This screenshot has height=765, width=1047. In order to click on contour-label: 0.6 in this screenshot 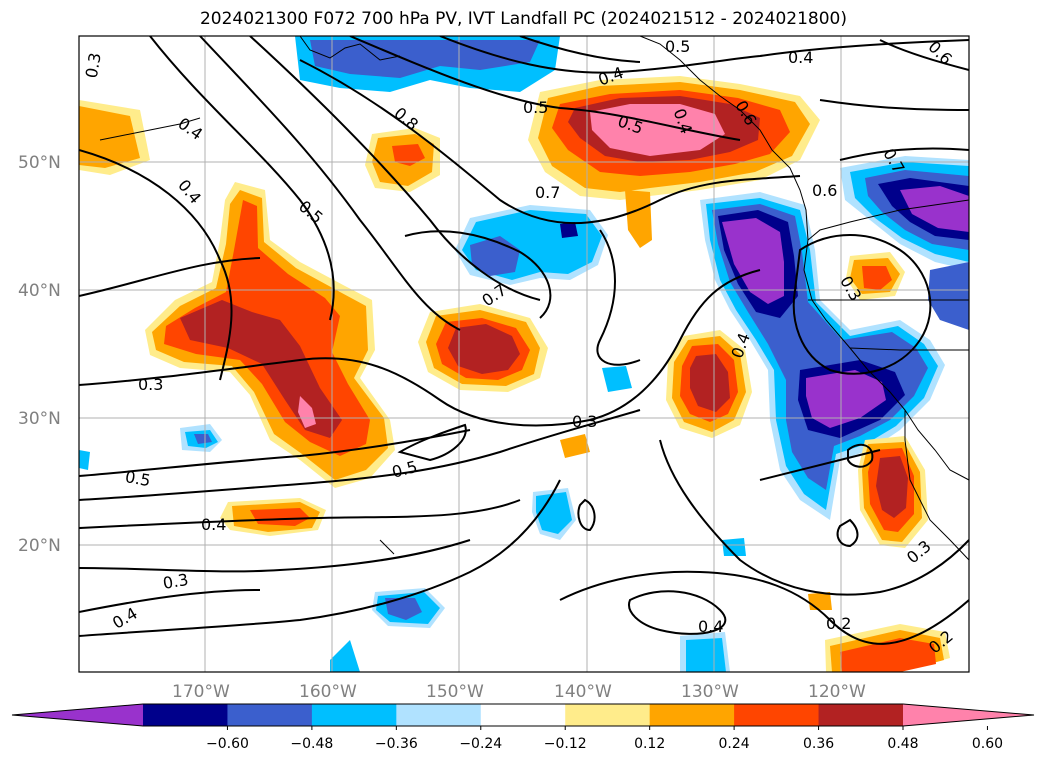, I will do `click(824, 190)`.